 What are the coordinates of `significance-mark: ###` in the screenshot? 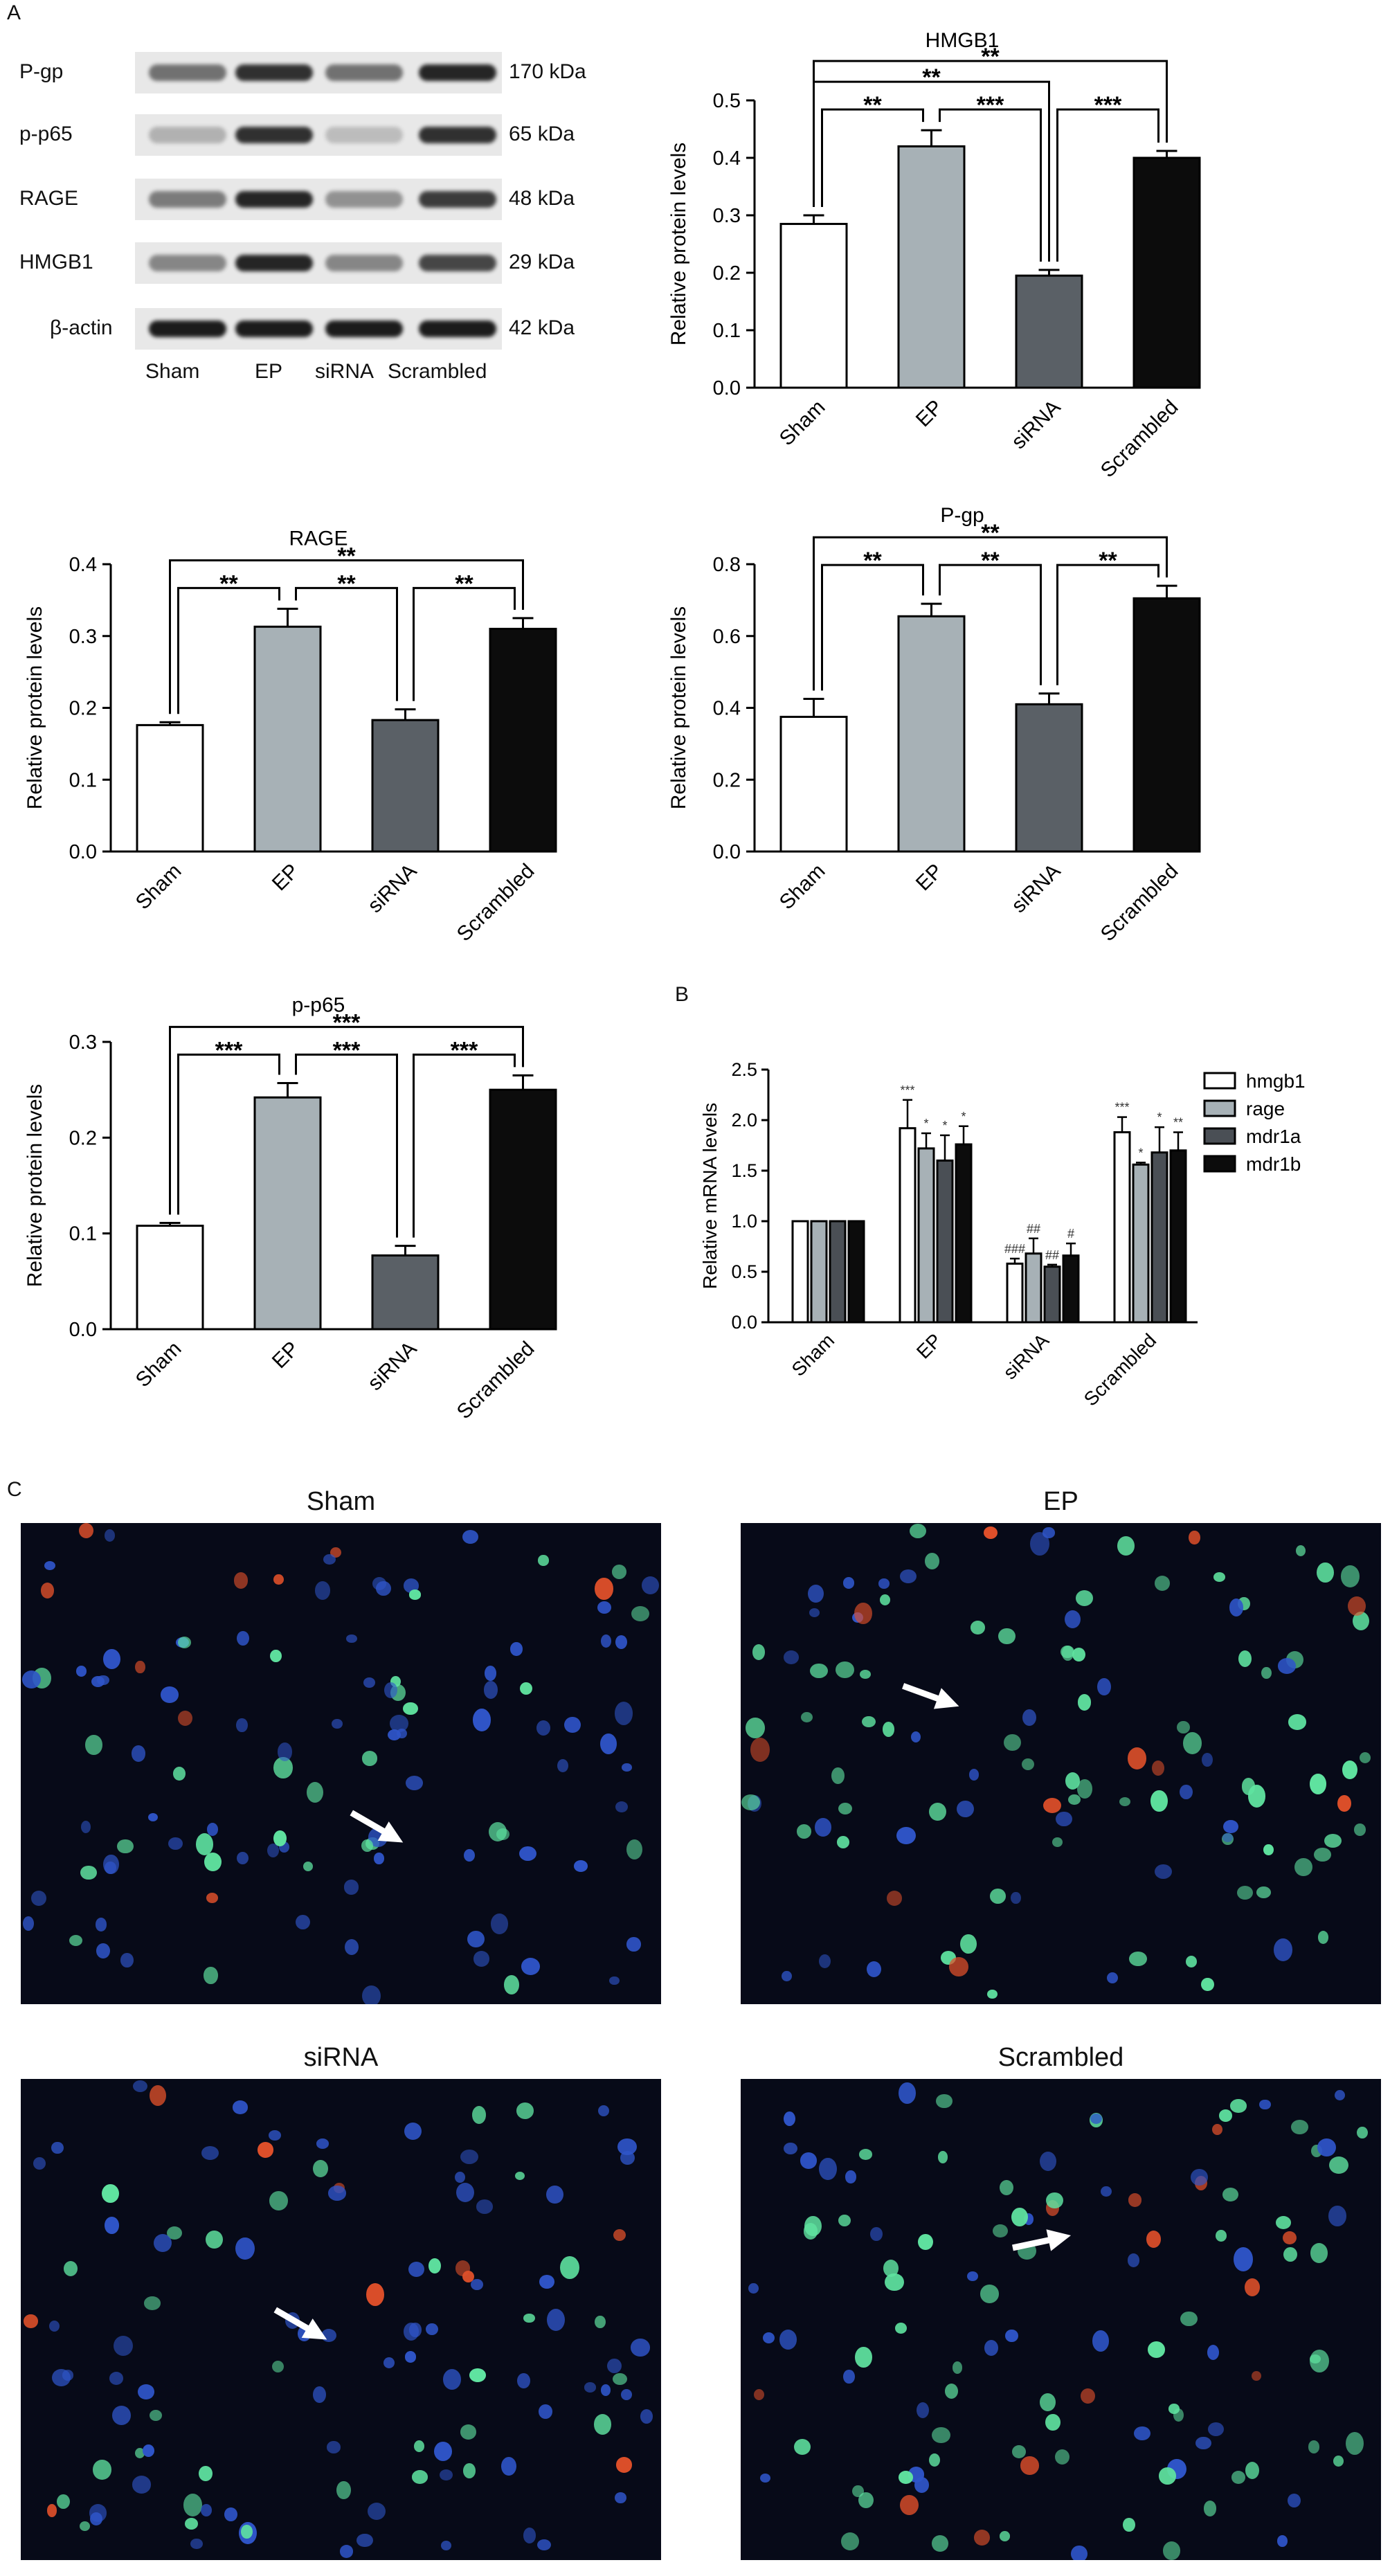 It's located at (1014, 1249).